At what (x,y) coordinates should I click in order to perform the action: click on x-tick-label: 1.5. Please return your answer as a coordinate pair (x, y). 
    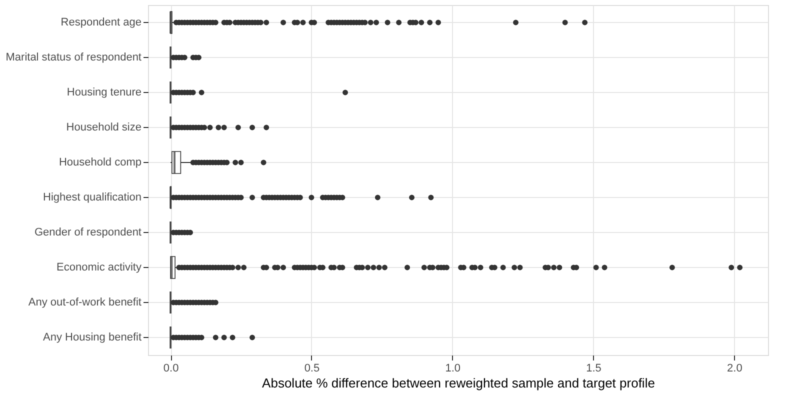
    Looking at the image, I should click on (594, 368).